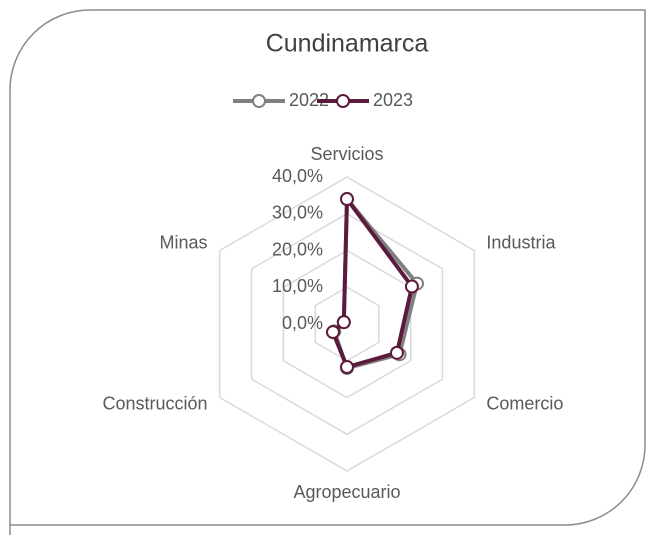 This screenshot has height=540, width=654. I want to click on r-tick-label: 40,0%, so click(297, 176).